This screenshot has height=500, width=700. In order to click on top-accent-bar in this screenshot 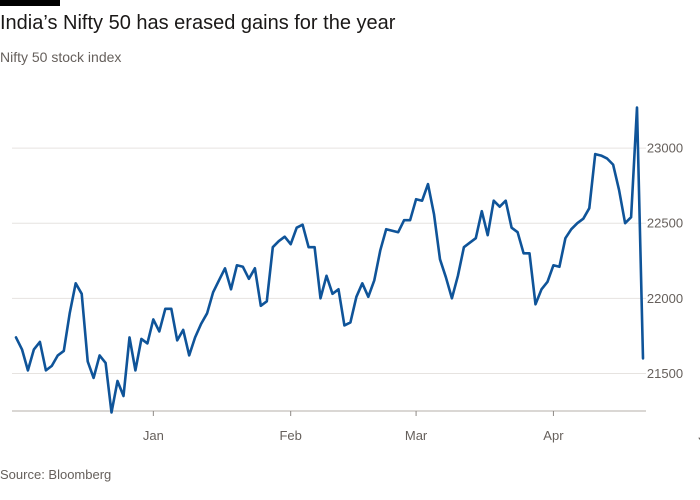, I will do `click(30, 3)`.